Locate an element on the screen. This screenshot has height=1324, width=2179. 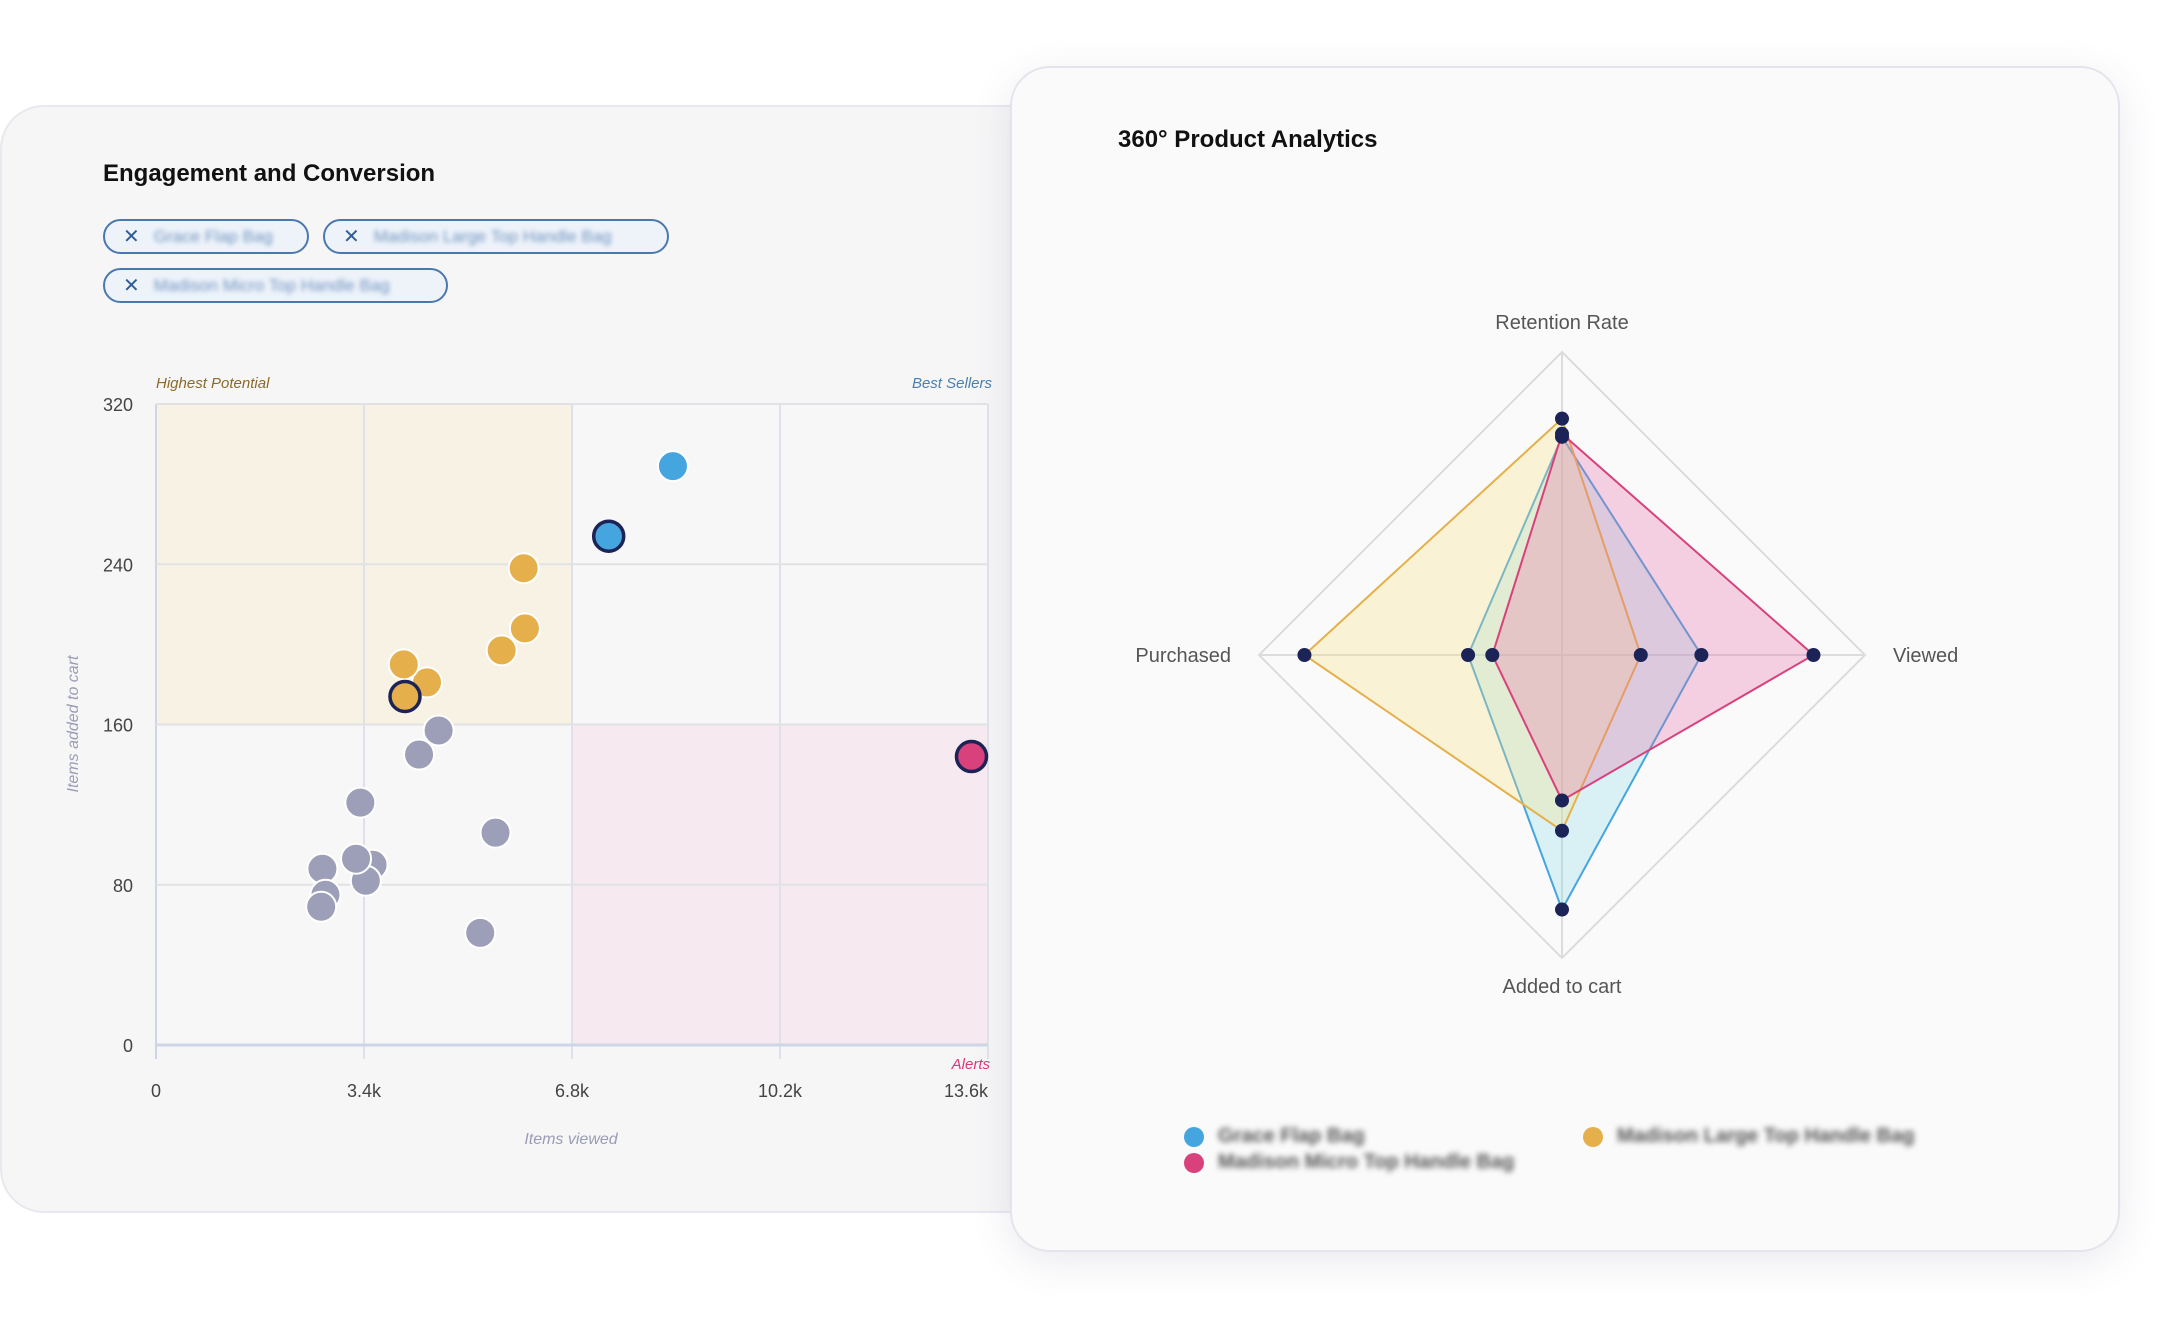
x-tick-label: 0 is located at coordinates (156, 1091).